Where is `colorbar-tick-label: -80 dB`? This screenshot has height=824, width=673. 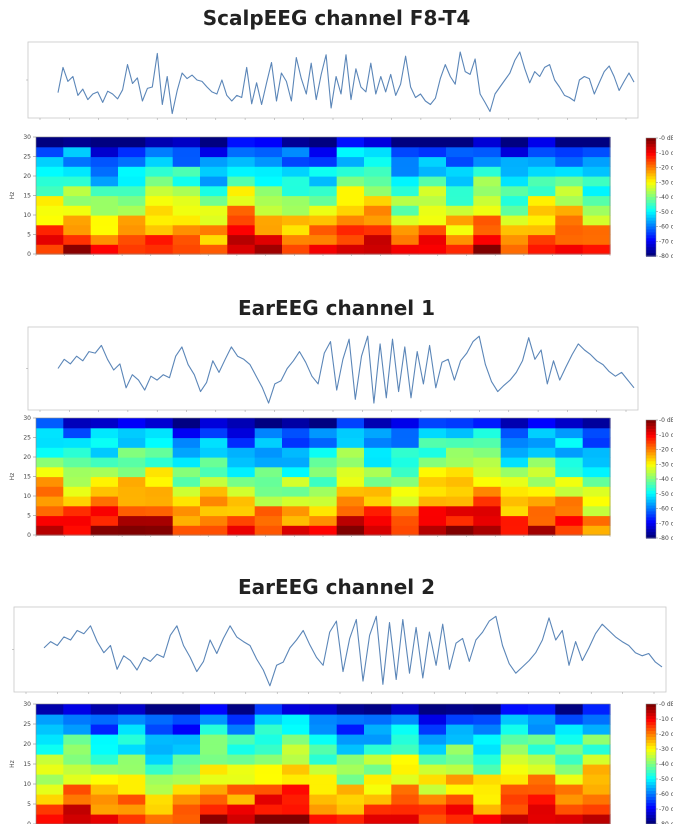 colorbar-tick-label: -80 dB is located at coordinates (666, 822).